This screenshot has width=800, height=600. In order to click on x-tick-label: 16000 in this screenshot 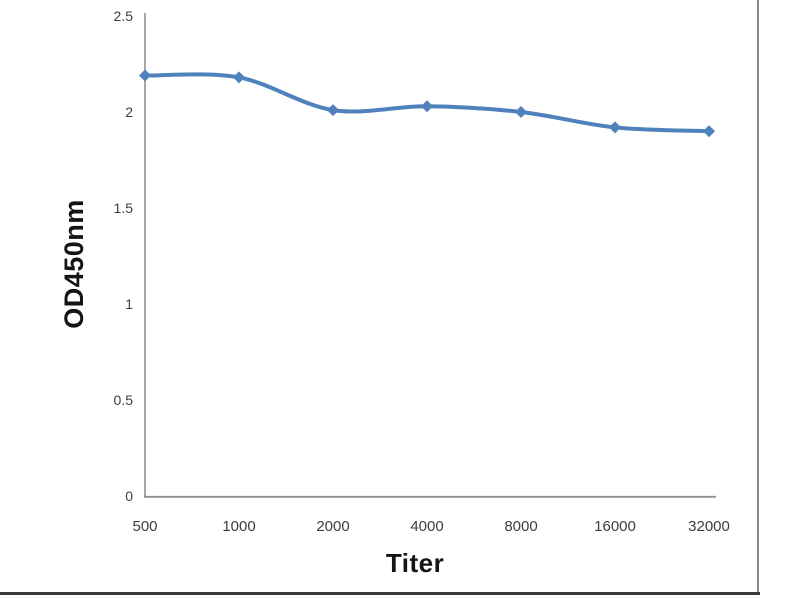, I will do `click(615, 526)`.